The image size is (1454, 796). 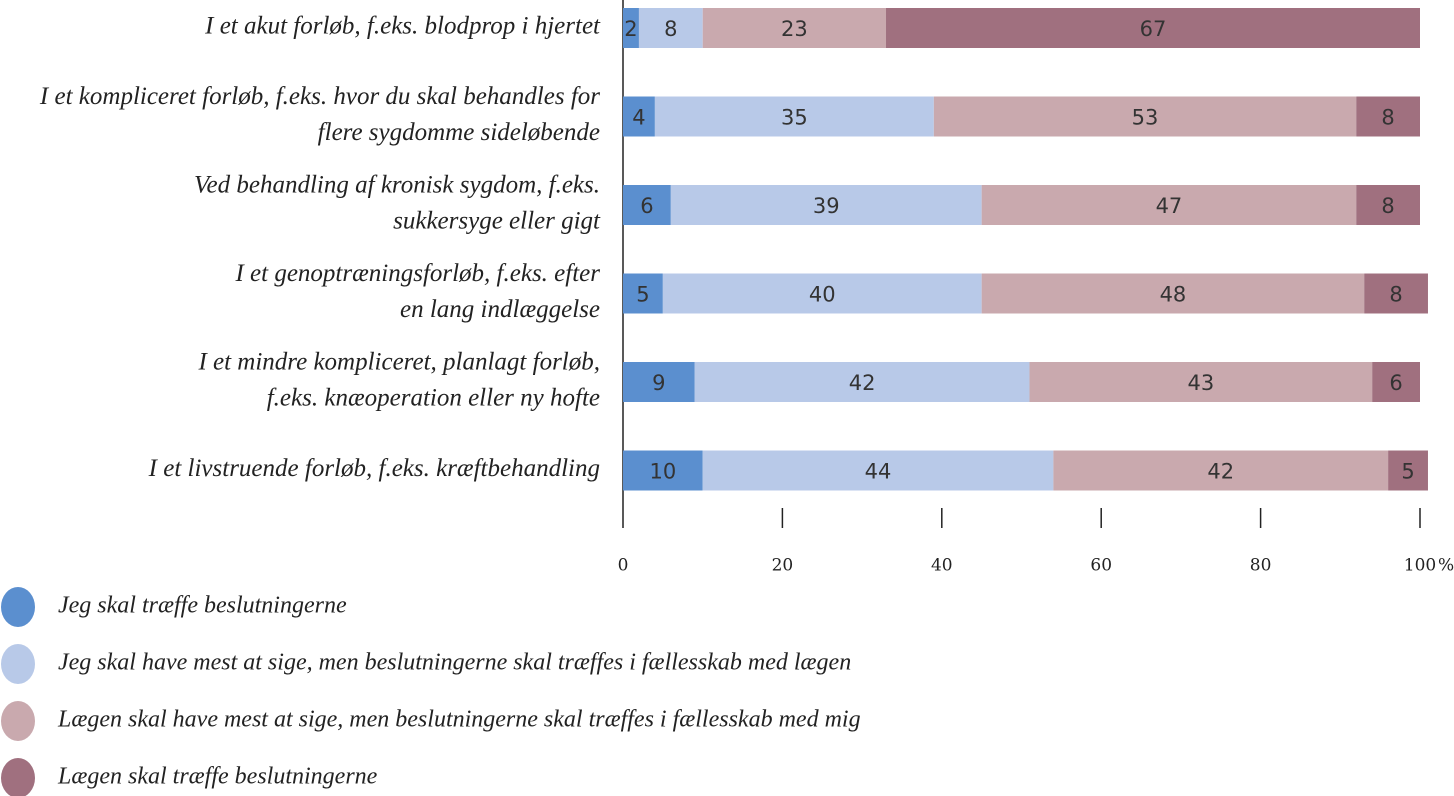 What do you see at coordinates (1446, 566) in the screenshot?
I see `x-axis-unit: %` at bounding box center [1446, 566].